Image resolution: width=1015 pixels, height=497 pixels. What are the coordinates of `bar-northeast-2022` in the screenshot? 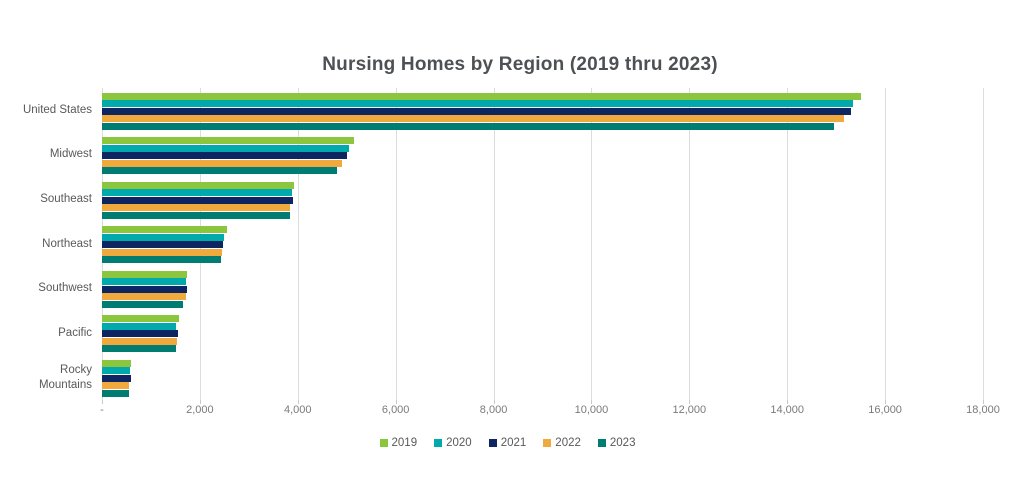 It's located at (162, 252).